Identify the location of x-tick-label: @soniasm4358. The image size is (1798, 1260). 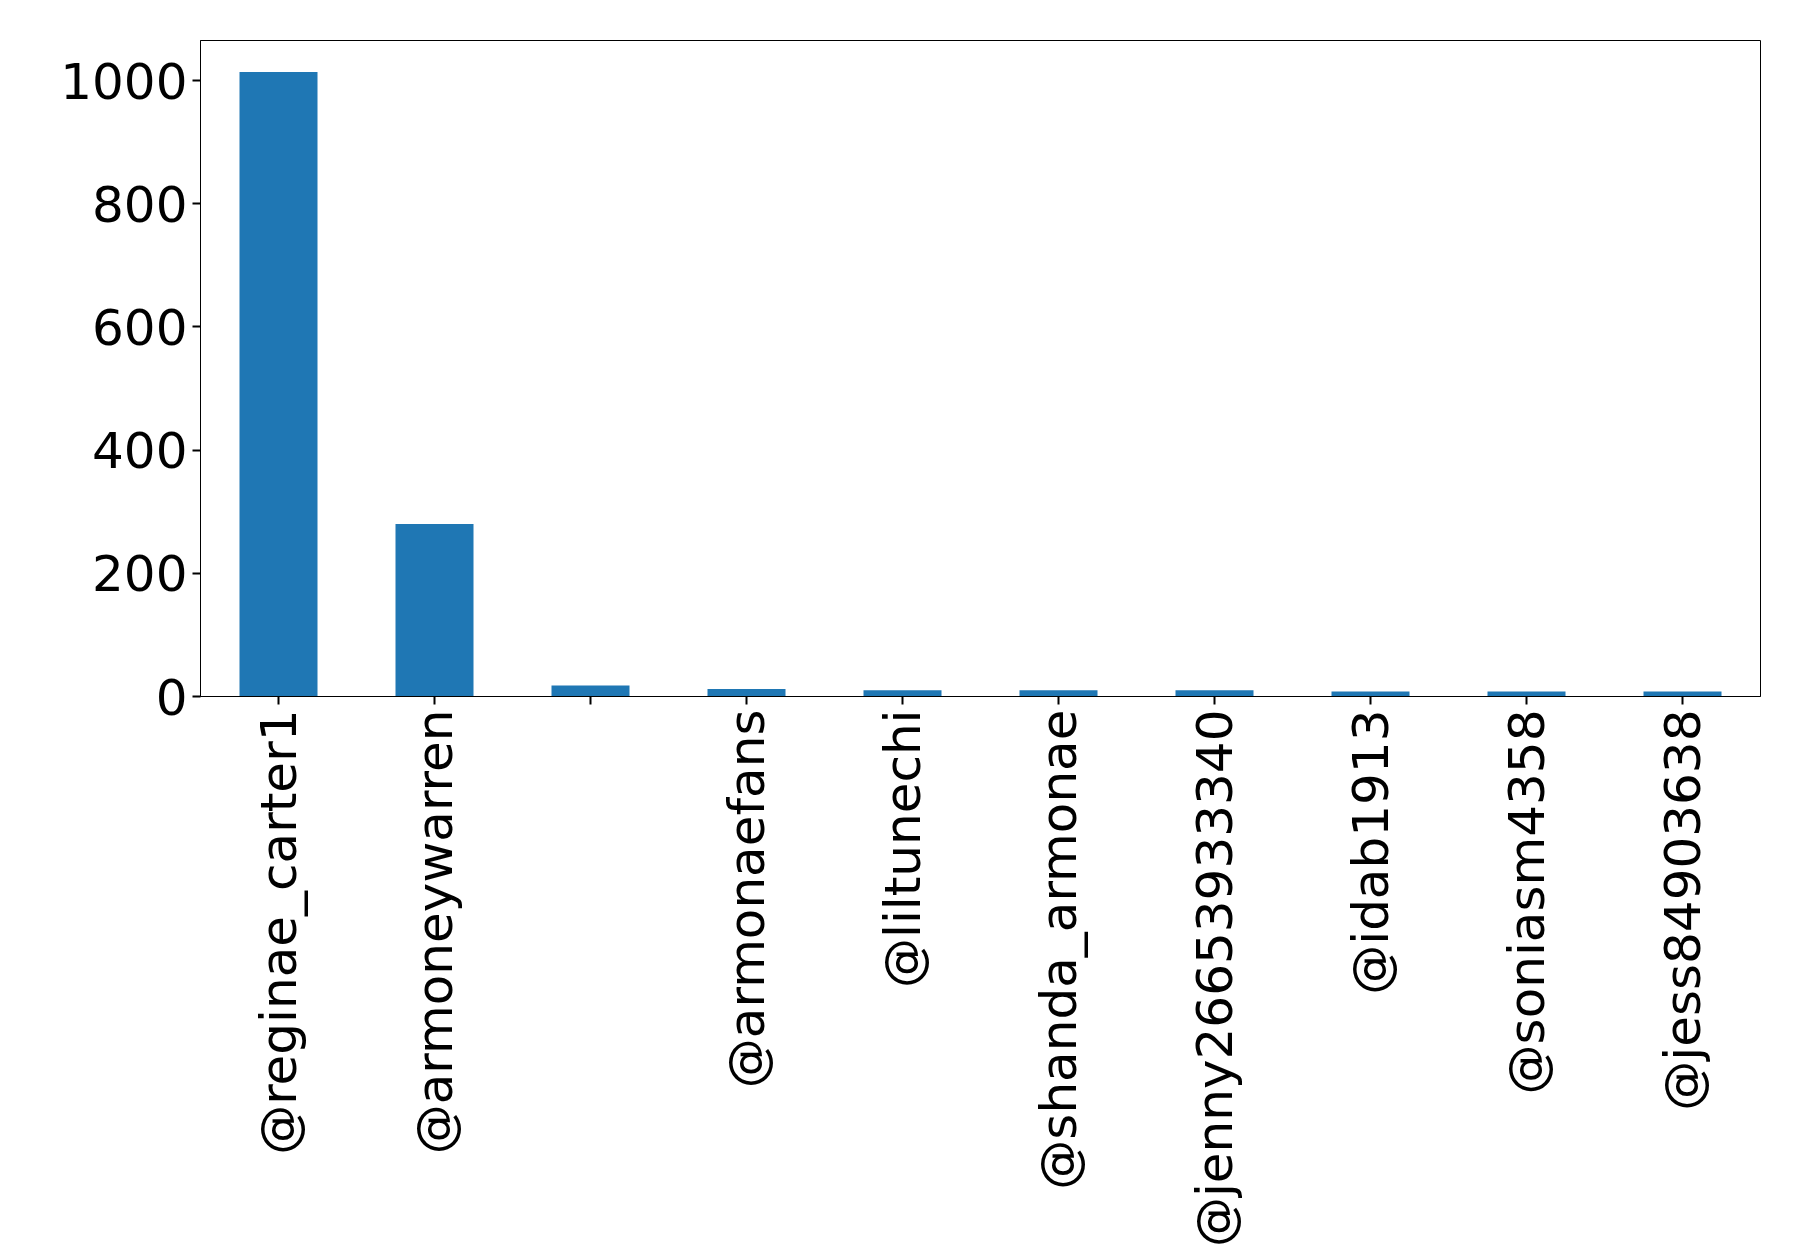
(1526, 902).